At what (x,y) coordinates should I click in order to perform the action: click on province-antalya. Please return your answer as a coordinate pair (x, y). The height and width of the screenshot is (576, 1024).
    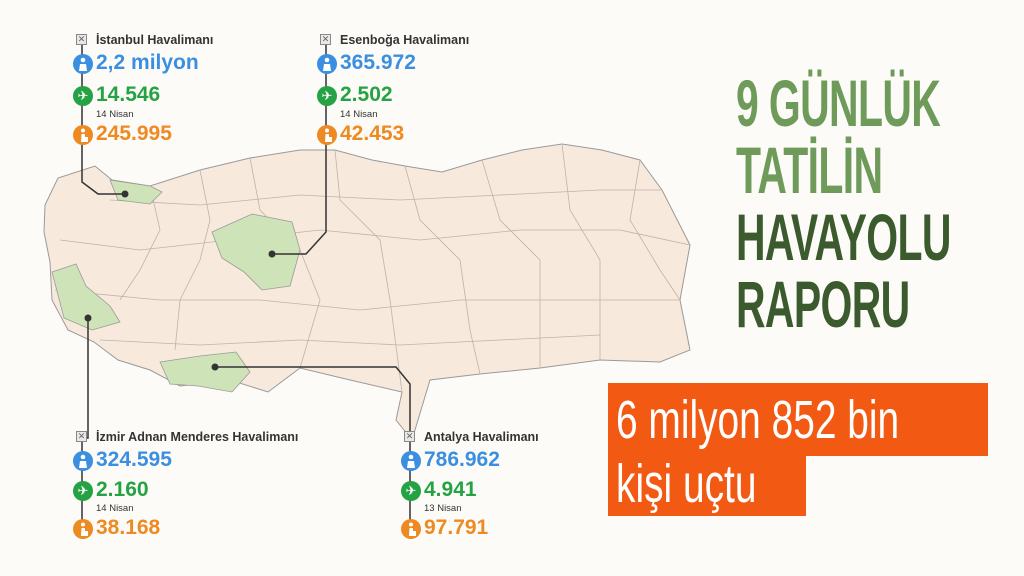
    Looking at the image, I should click on (205, 372).